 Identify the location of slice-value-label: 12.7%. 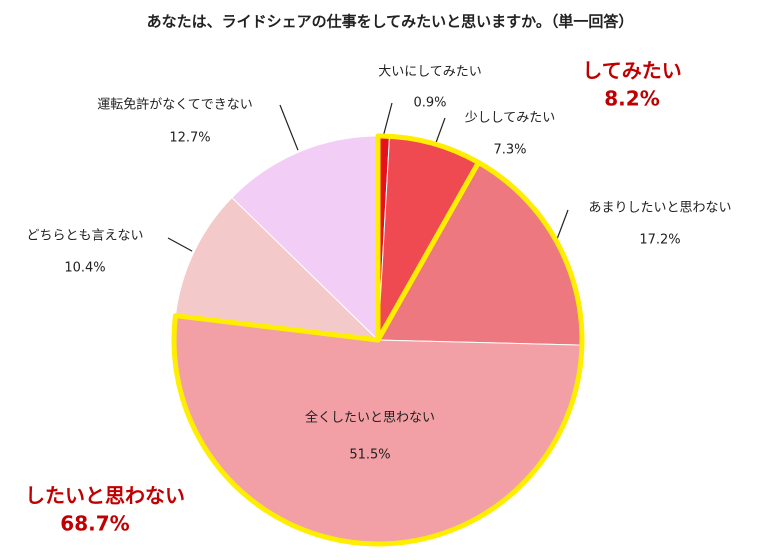
(189, 138).